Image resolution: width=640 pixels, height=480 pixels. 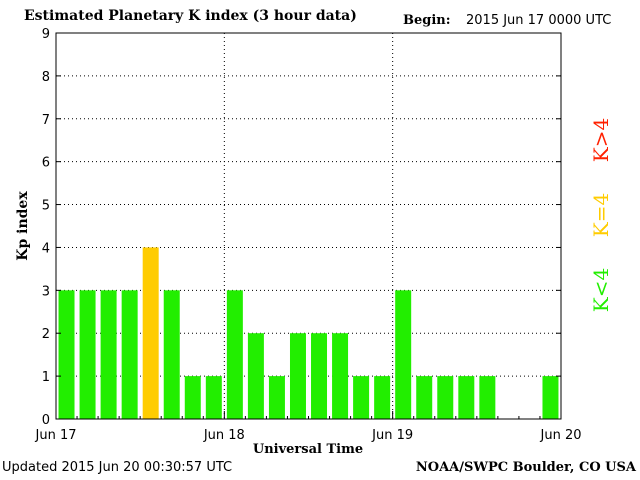 What do you see at coordinates (46, 334) in the screenshot?
I see `y-tick-label: 2` at bounding box center [46, 334].